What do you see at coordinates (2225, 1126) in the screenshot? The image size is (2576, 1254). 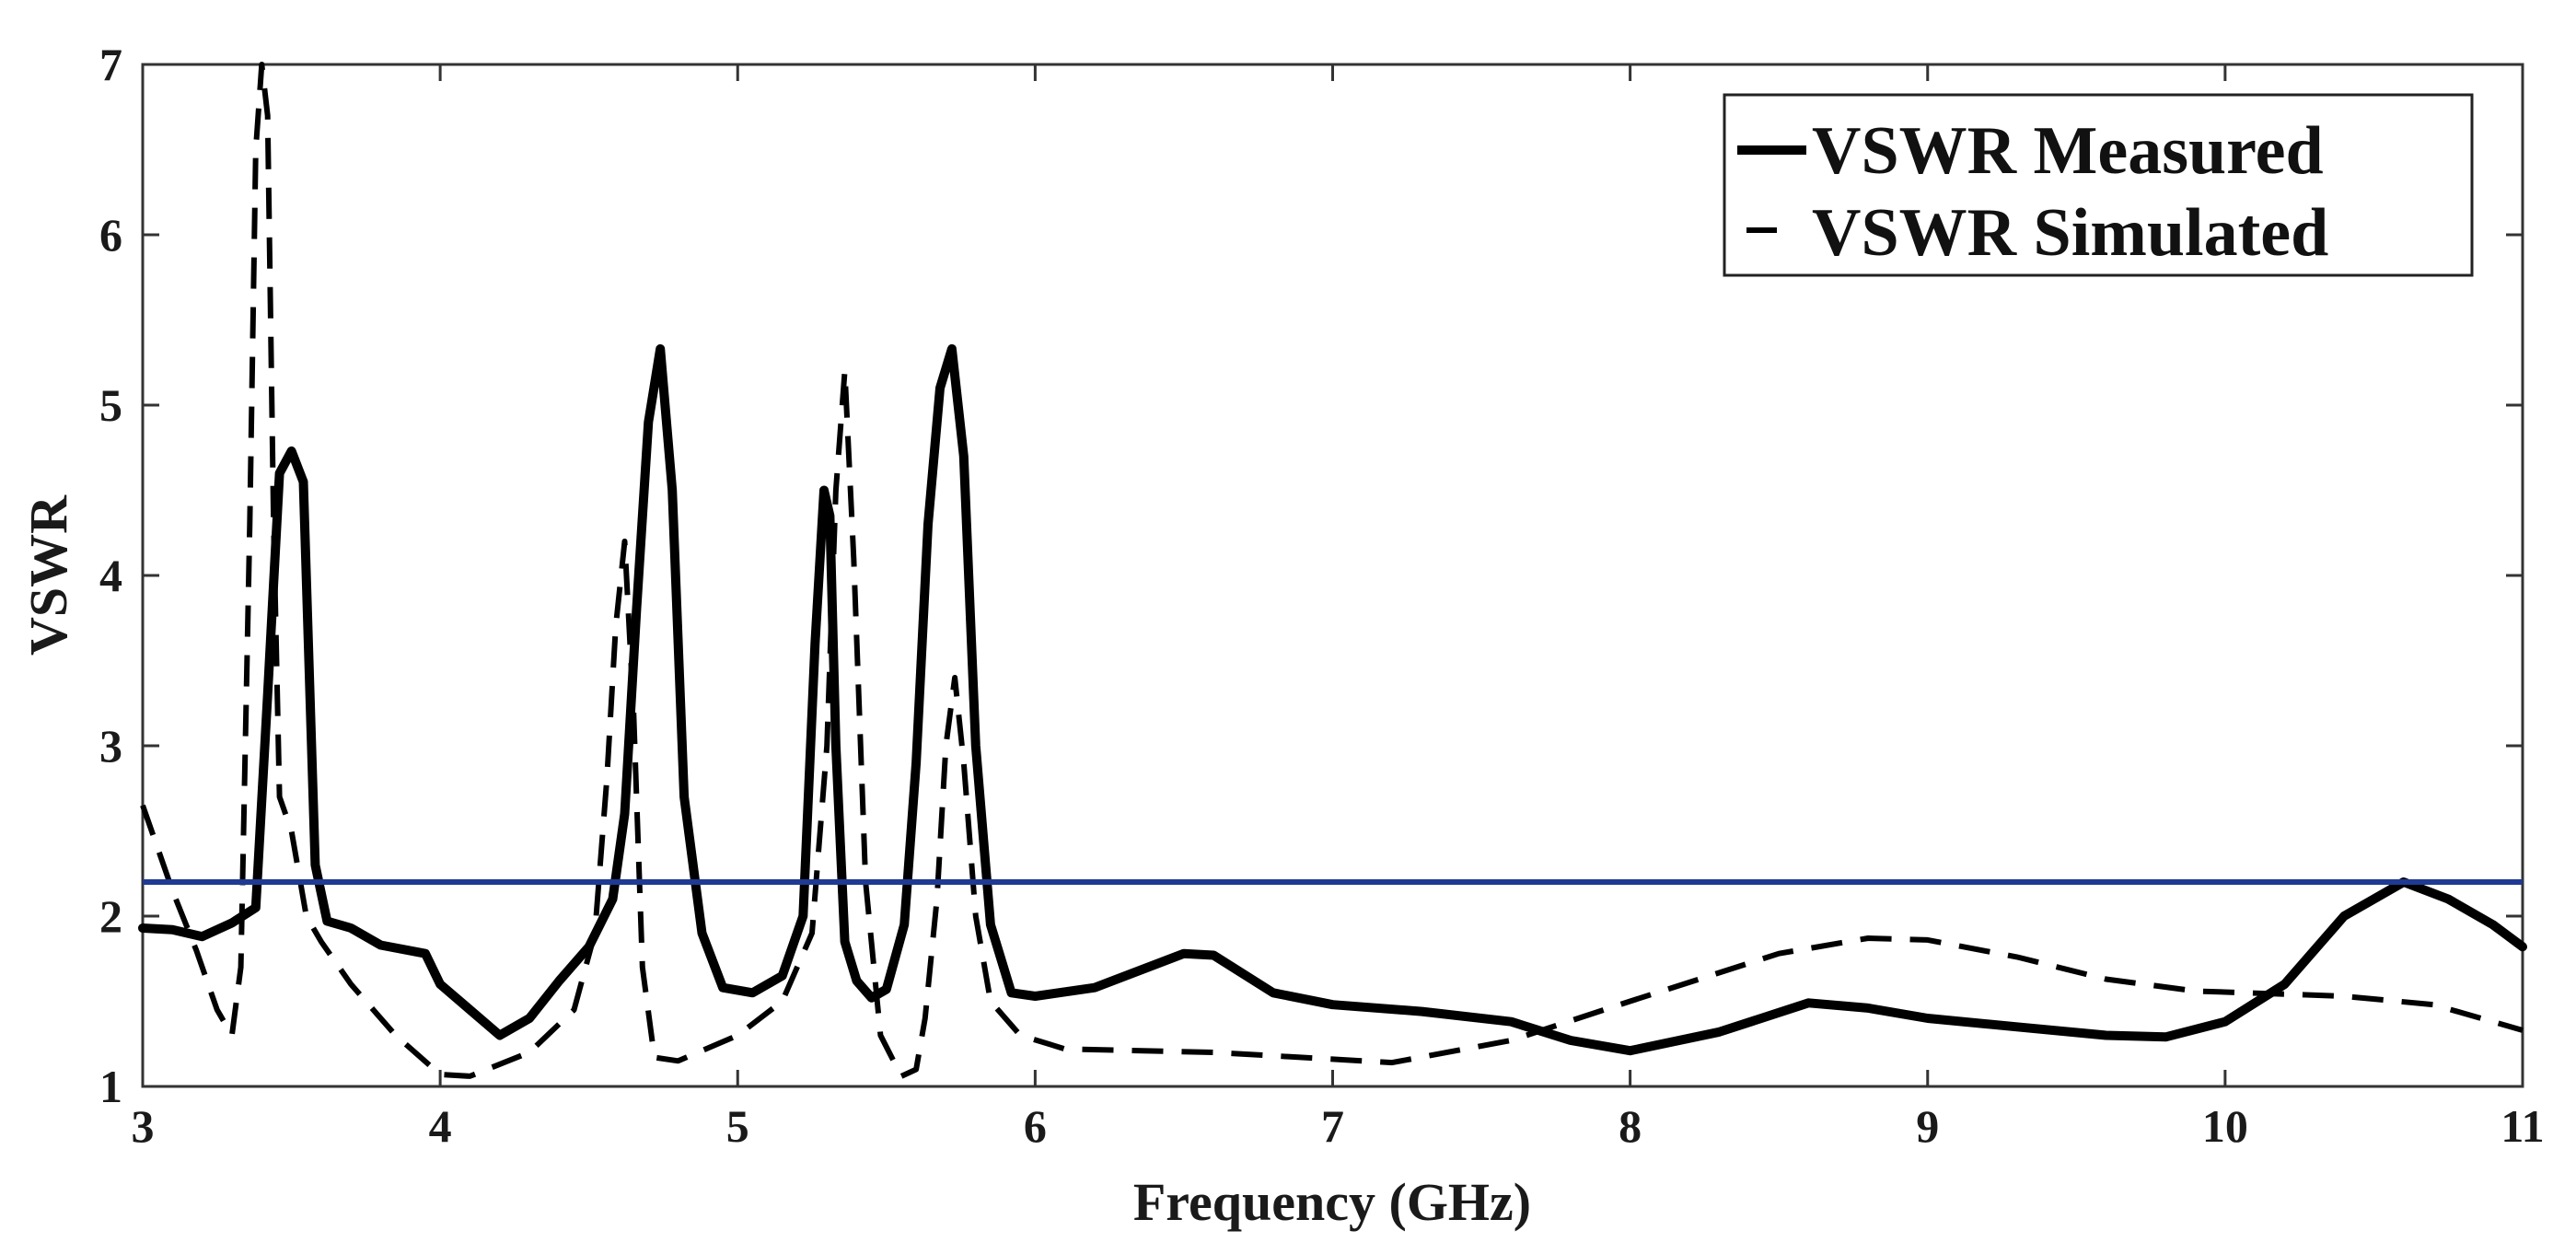 I see `x-tick-label-10: 10` at bounding box center [2225, 1126].